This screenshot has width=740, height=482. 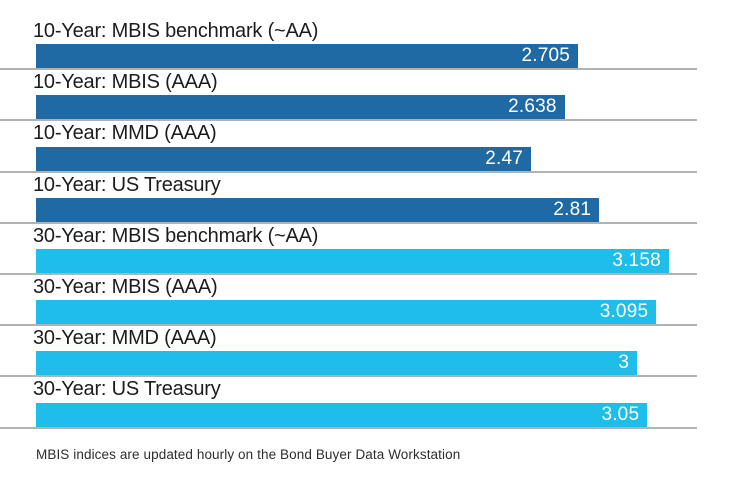 What do you see at coordinates (546, 56) in the screenshot?
I see `bar-value-label: 2.705` at bounding box center [546, 56].